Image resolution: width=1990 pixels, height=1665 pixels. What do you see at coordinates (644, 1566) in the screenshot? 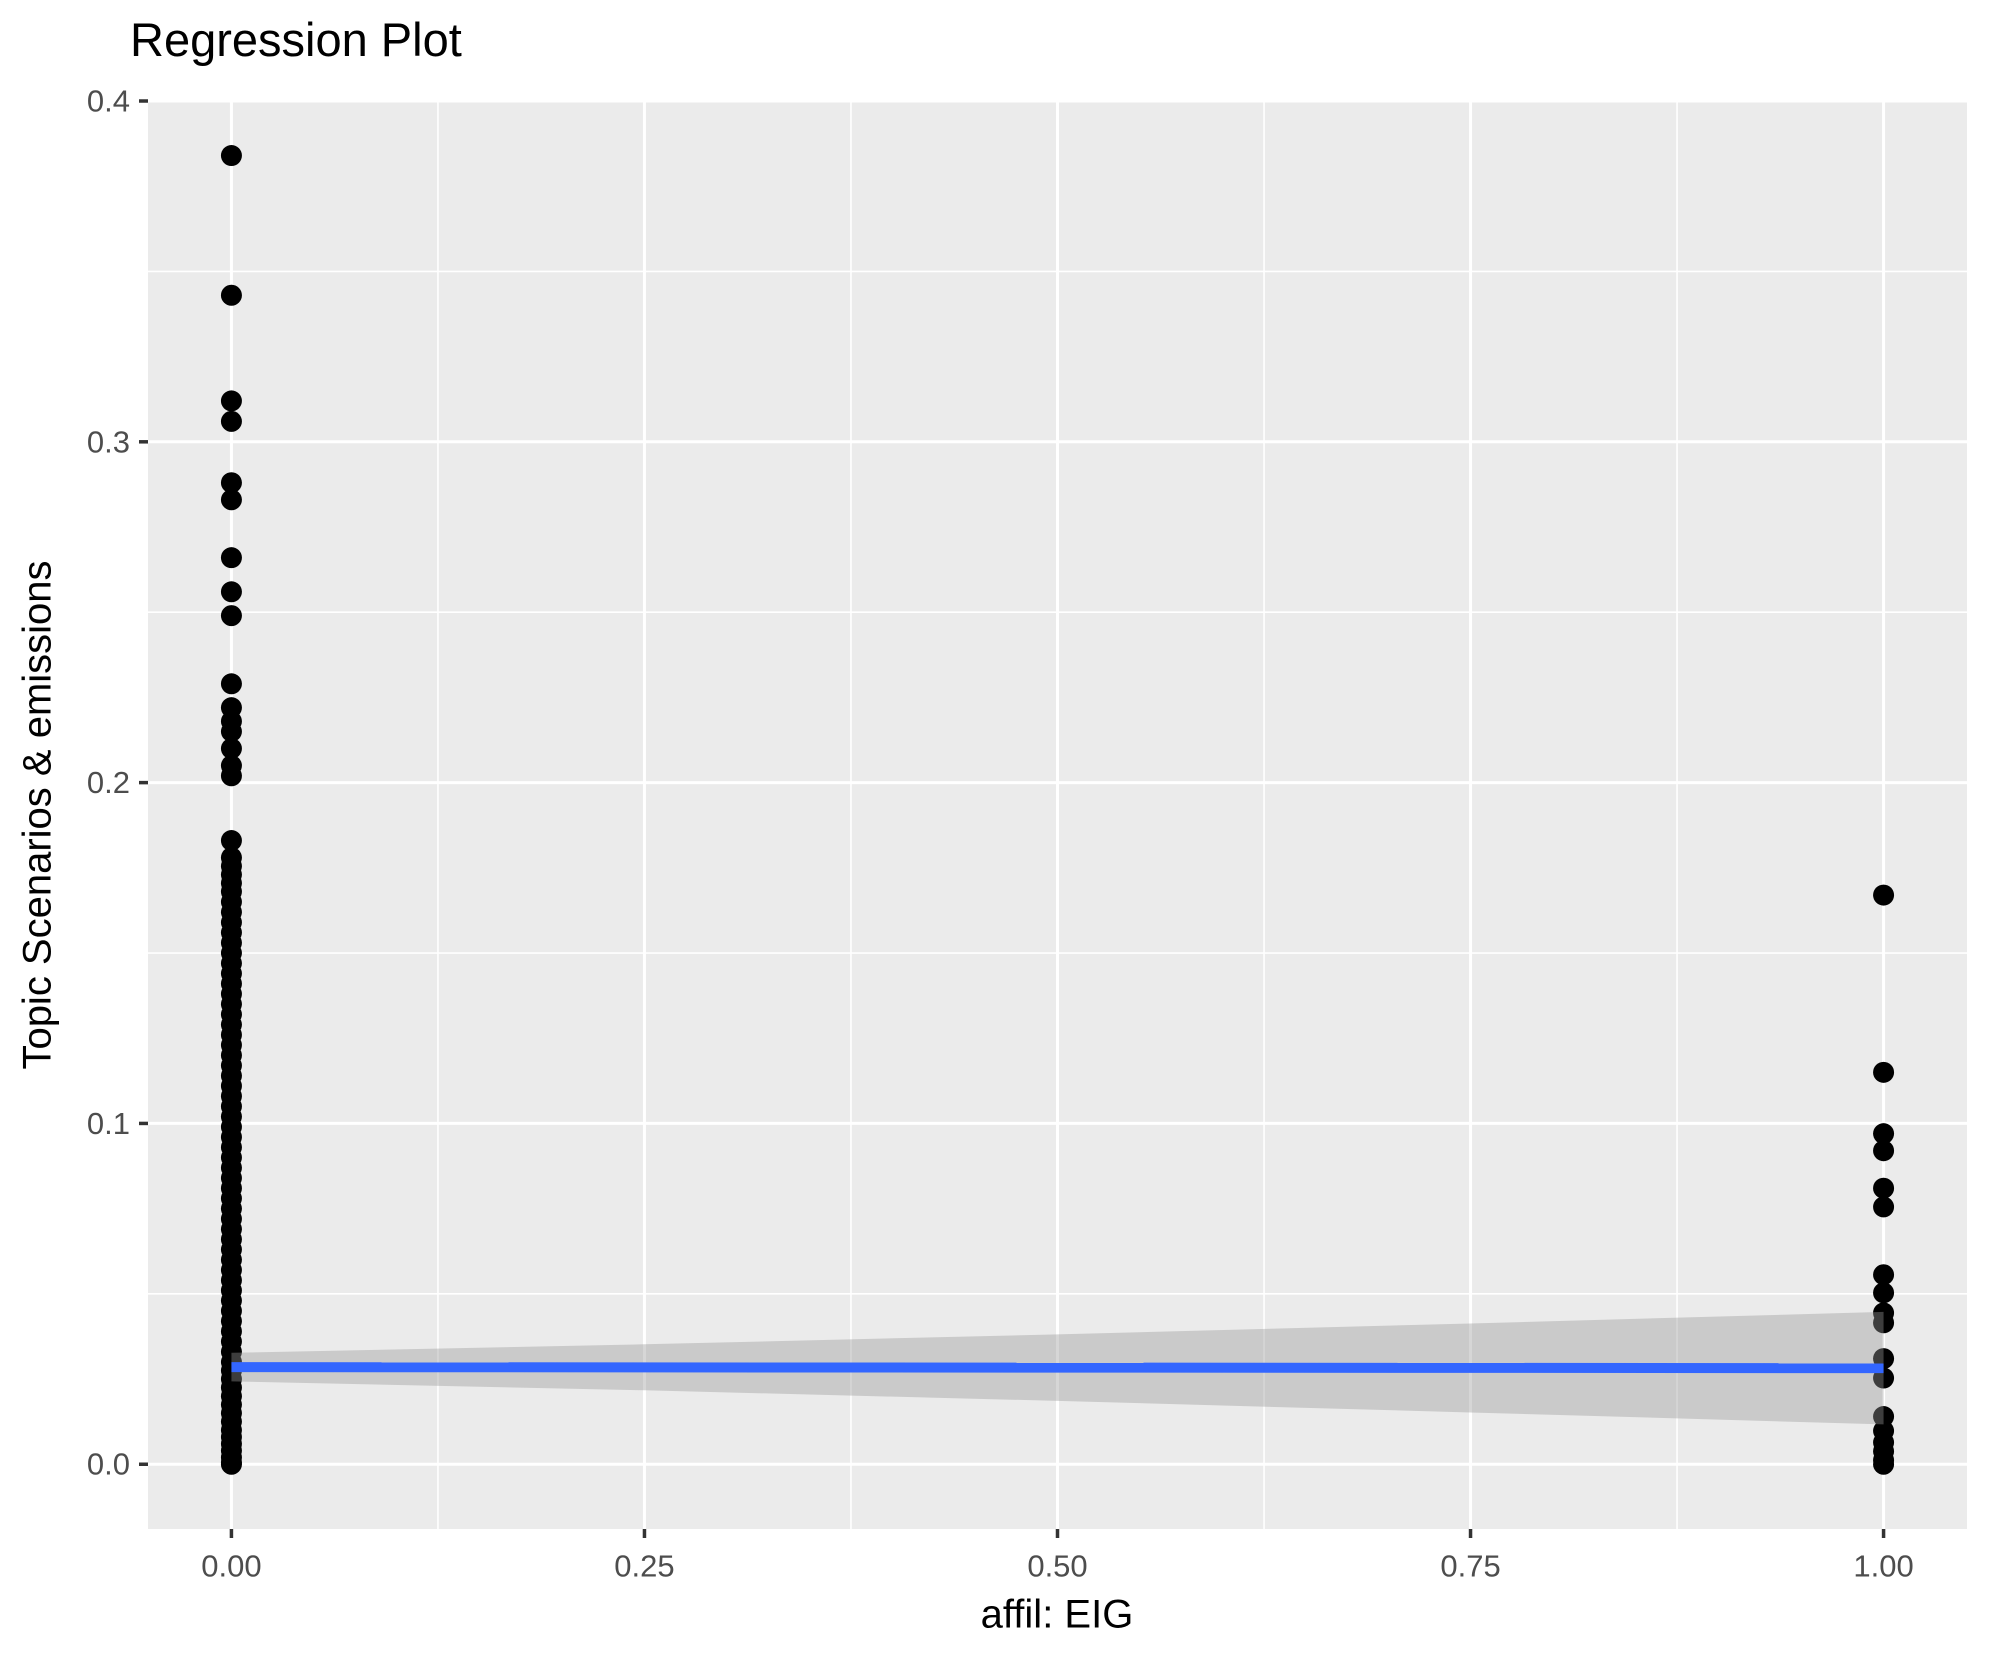
I see `x-tick-label: 0.25` at bounding box center [644, 1566].